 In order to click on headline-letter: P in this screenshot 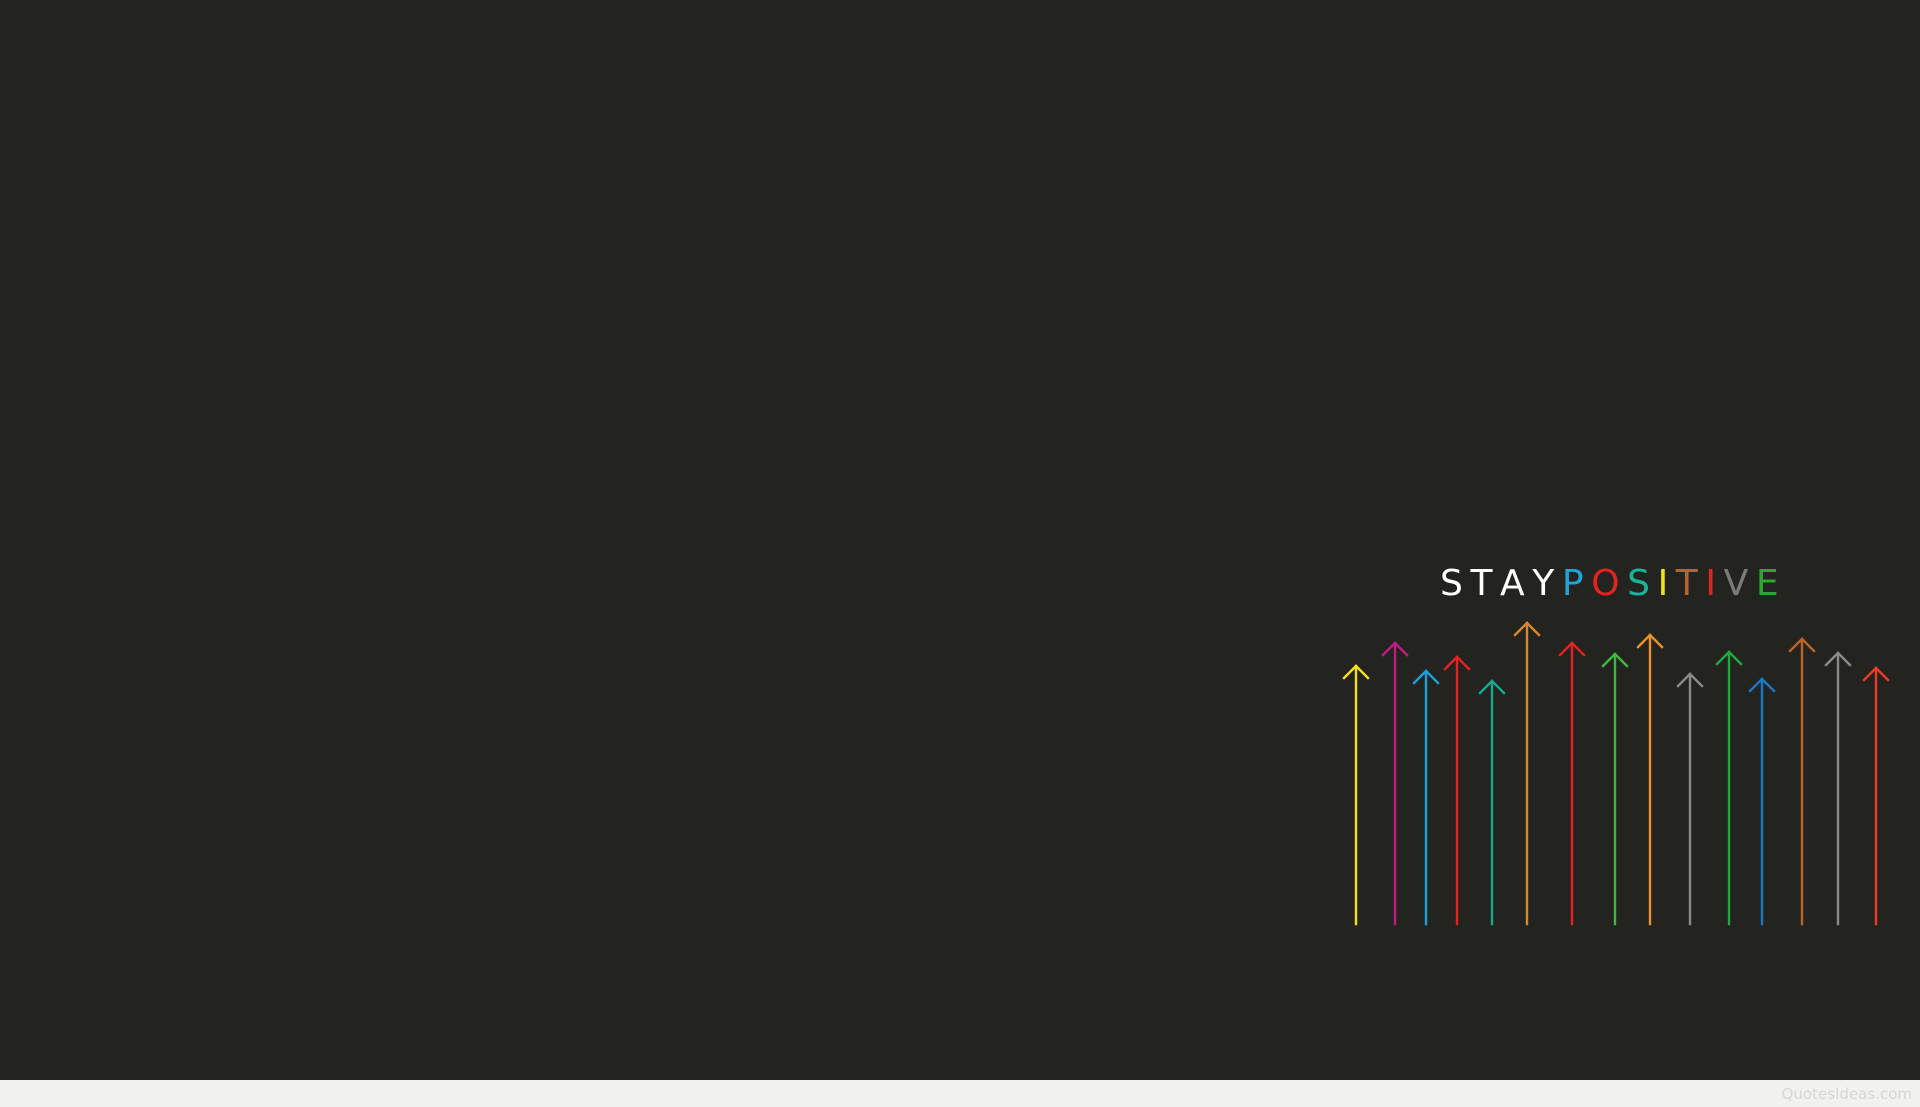, I will do `click(1576, 583)`.